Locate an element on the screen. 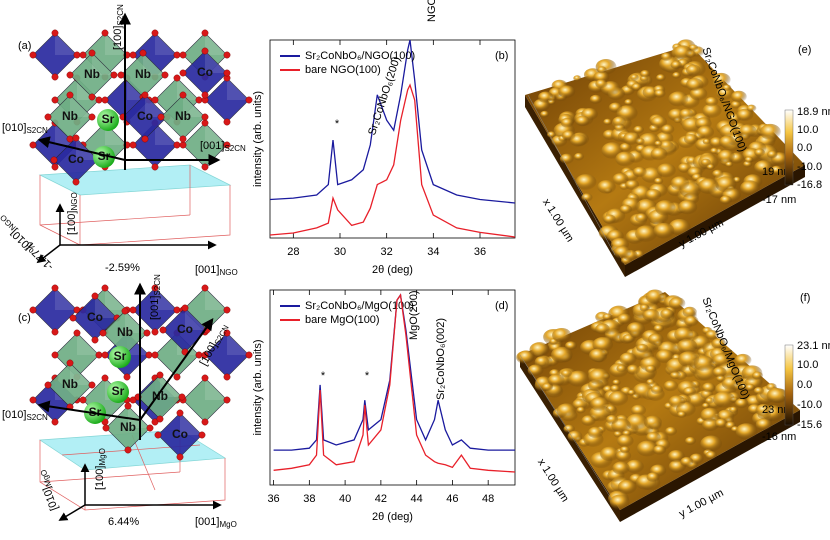  x-tick-label: 38 is located at coordinates (309, 499).